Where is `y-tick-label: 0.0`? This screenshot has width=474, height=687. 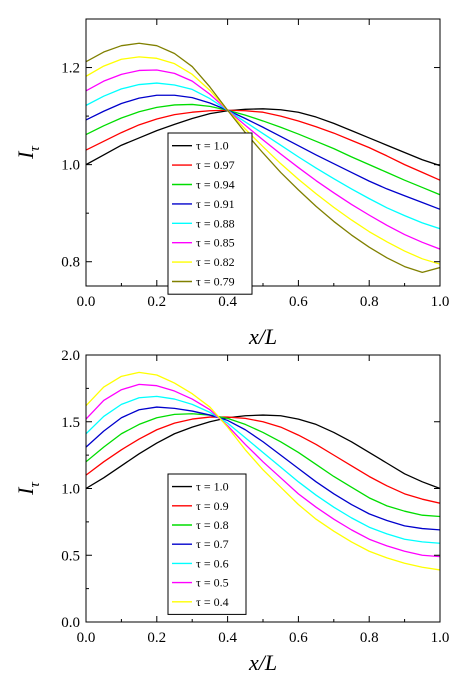 y-tick-label: 0.0 is located at coordinates (70, 623).